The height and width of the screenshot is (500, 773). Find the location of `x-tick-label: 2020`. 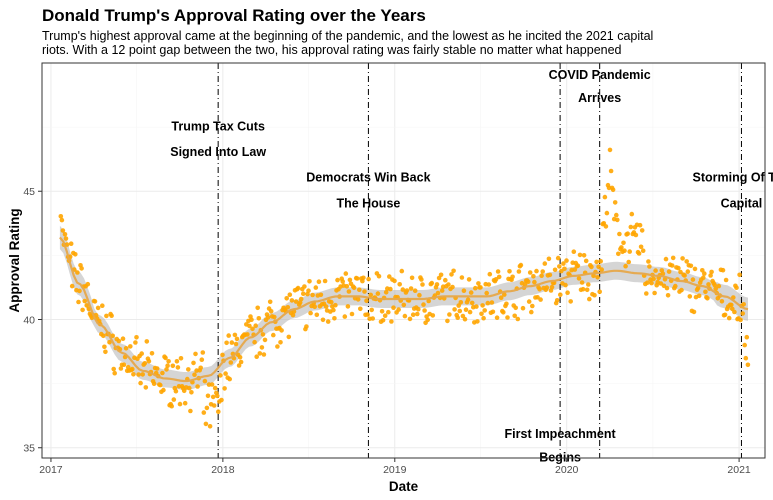

x-tick-label: 2020 is located at coordinates (567, 470).